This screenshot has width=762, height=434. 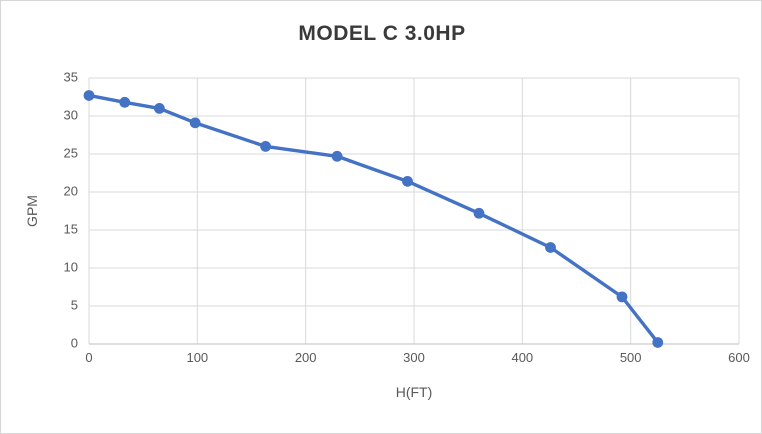 What do you see at coordinates (382, 33) in the screenshot?
I see `chart-title: MODEL C 3.0HP` at bounding box center [382, 33].